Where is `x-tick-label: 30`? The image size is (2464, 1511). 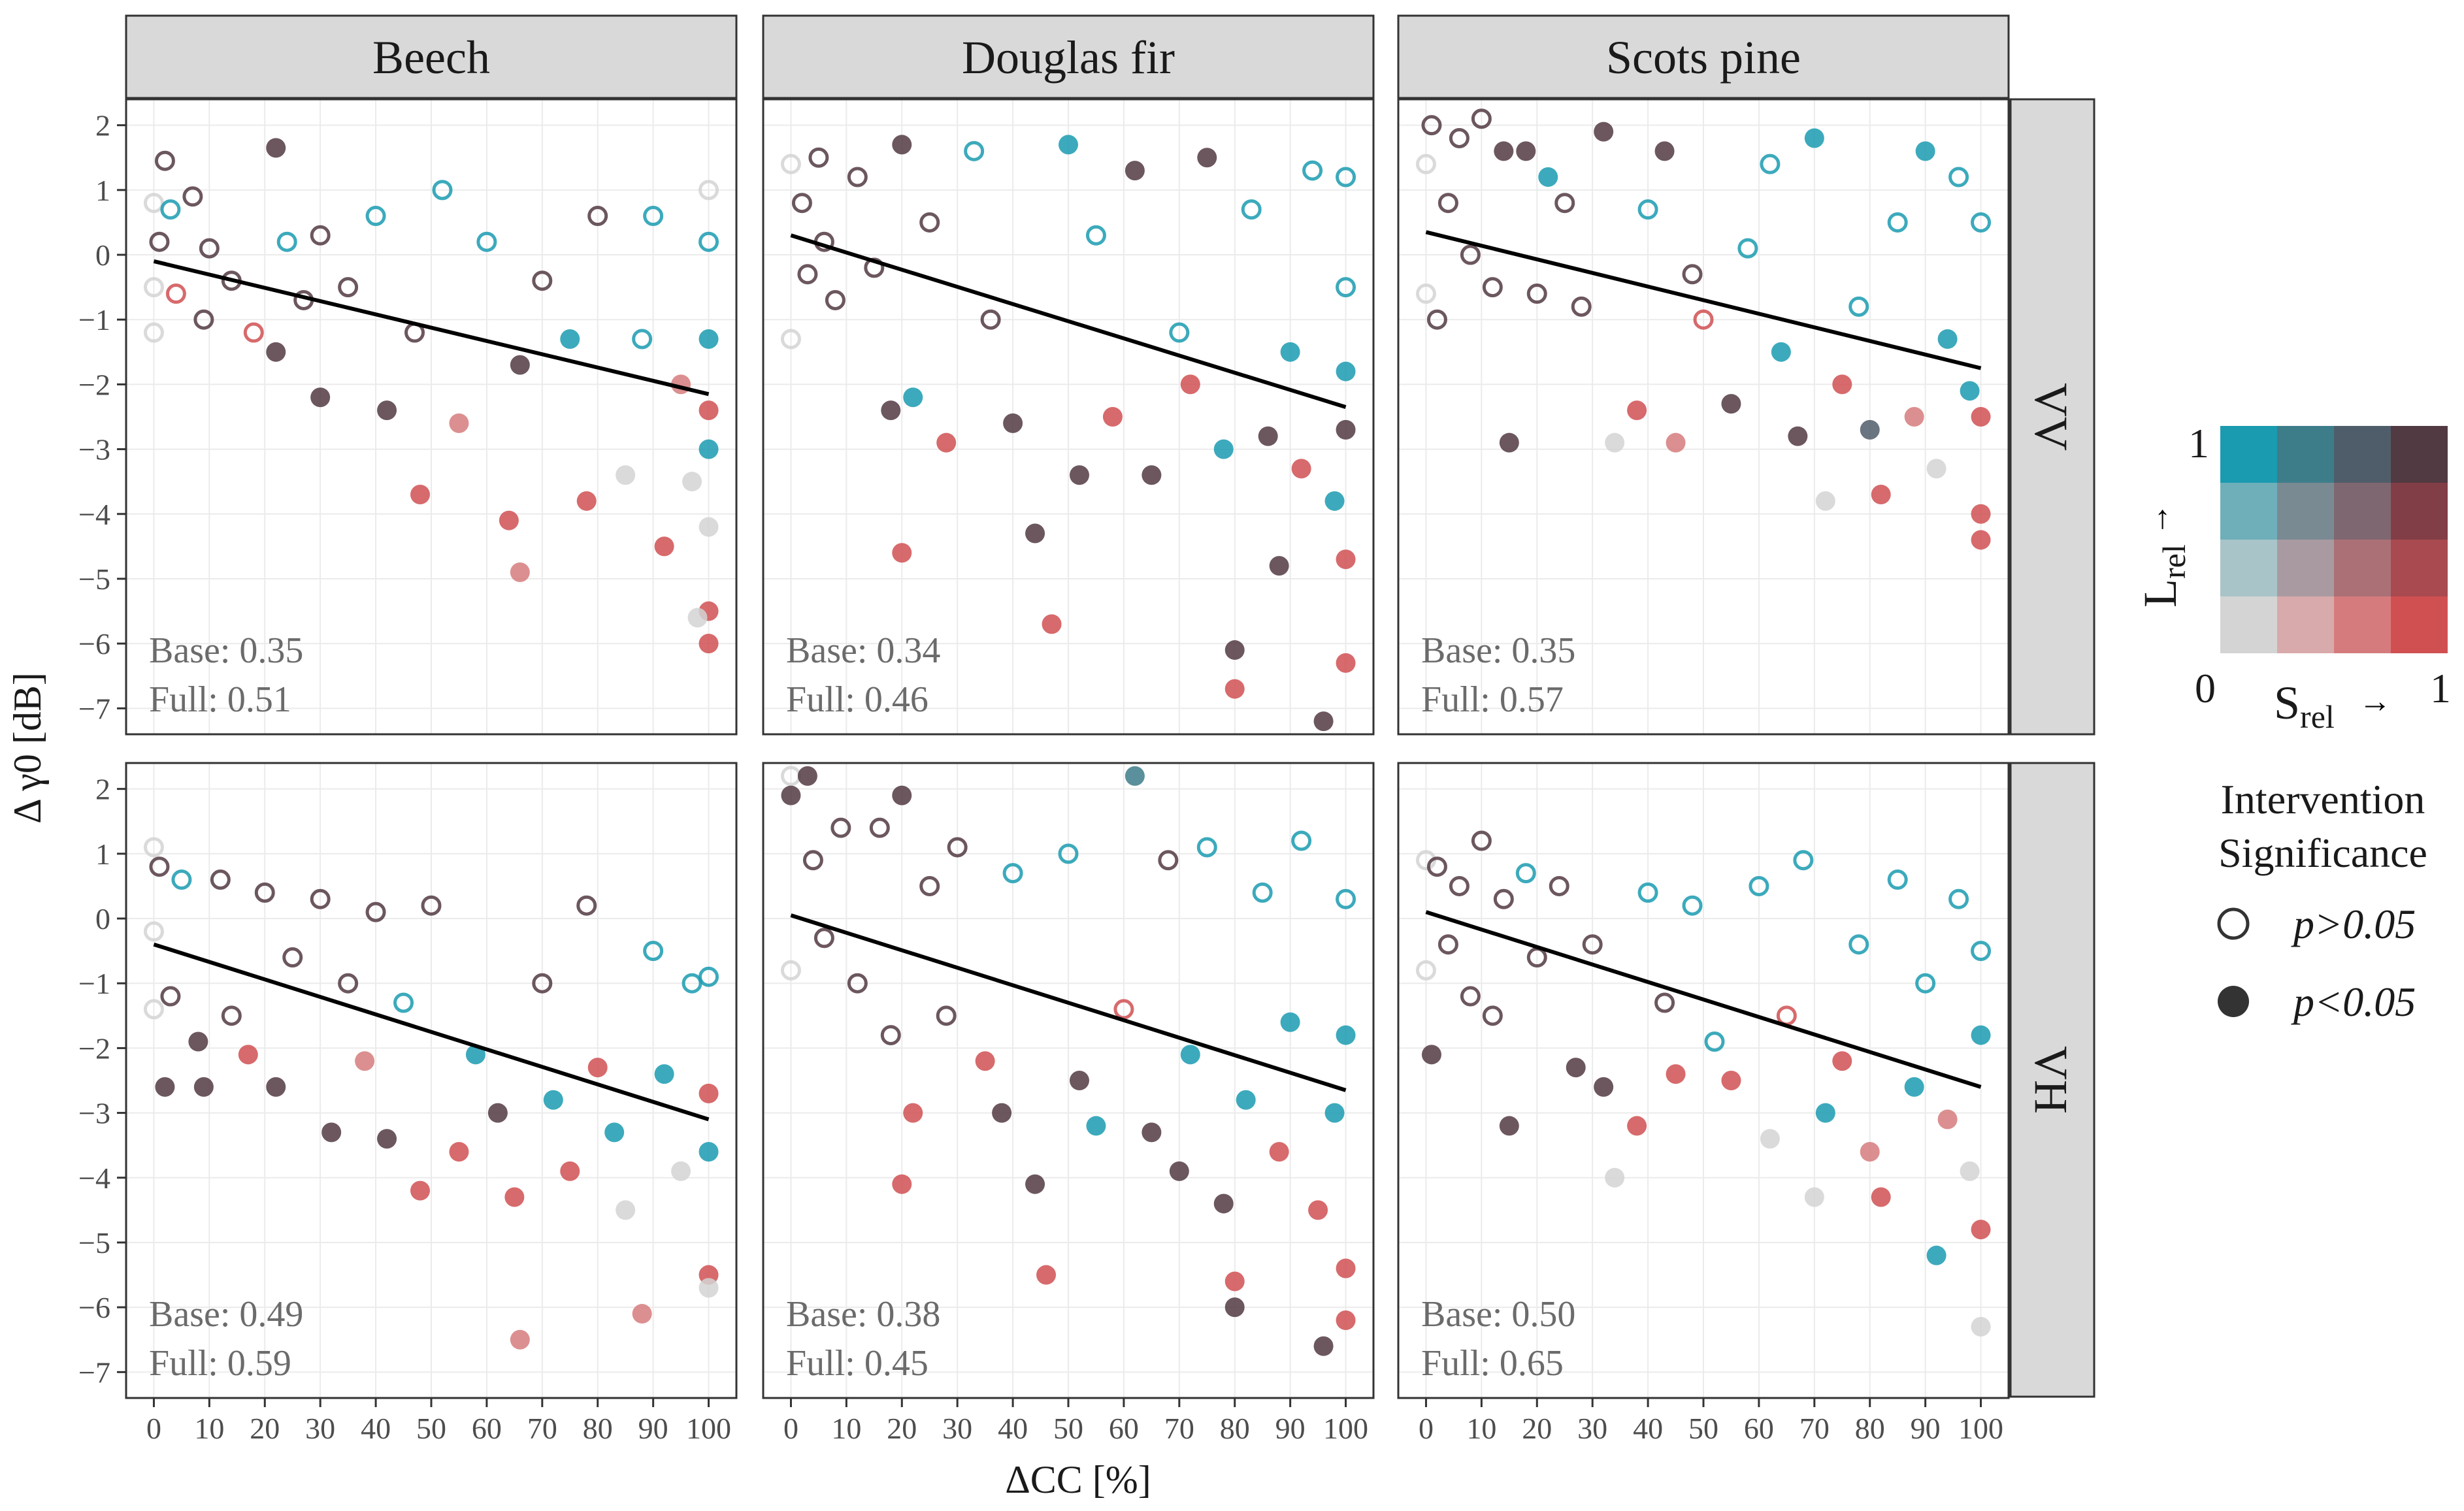
x-tick-label: 30 is located at coordinates (1592, 1429).